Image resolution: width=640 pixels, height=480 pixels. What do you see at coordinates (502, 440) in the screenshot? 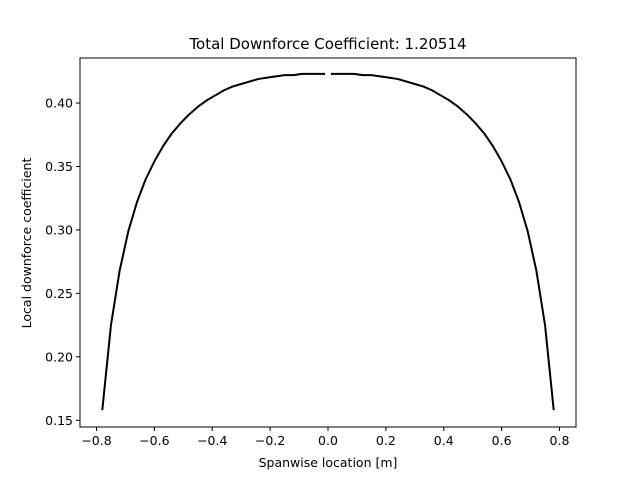
I see `x-tick-label: 0.6` at bounding box center [502, 440].